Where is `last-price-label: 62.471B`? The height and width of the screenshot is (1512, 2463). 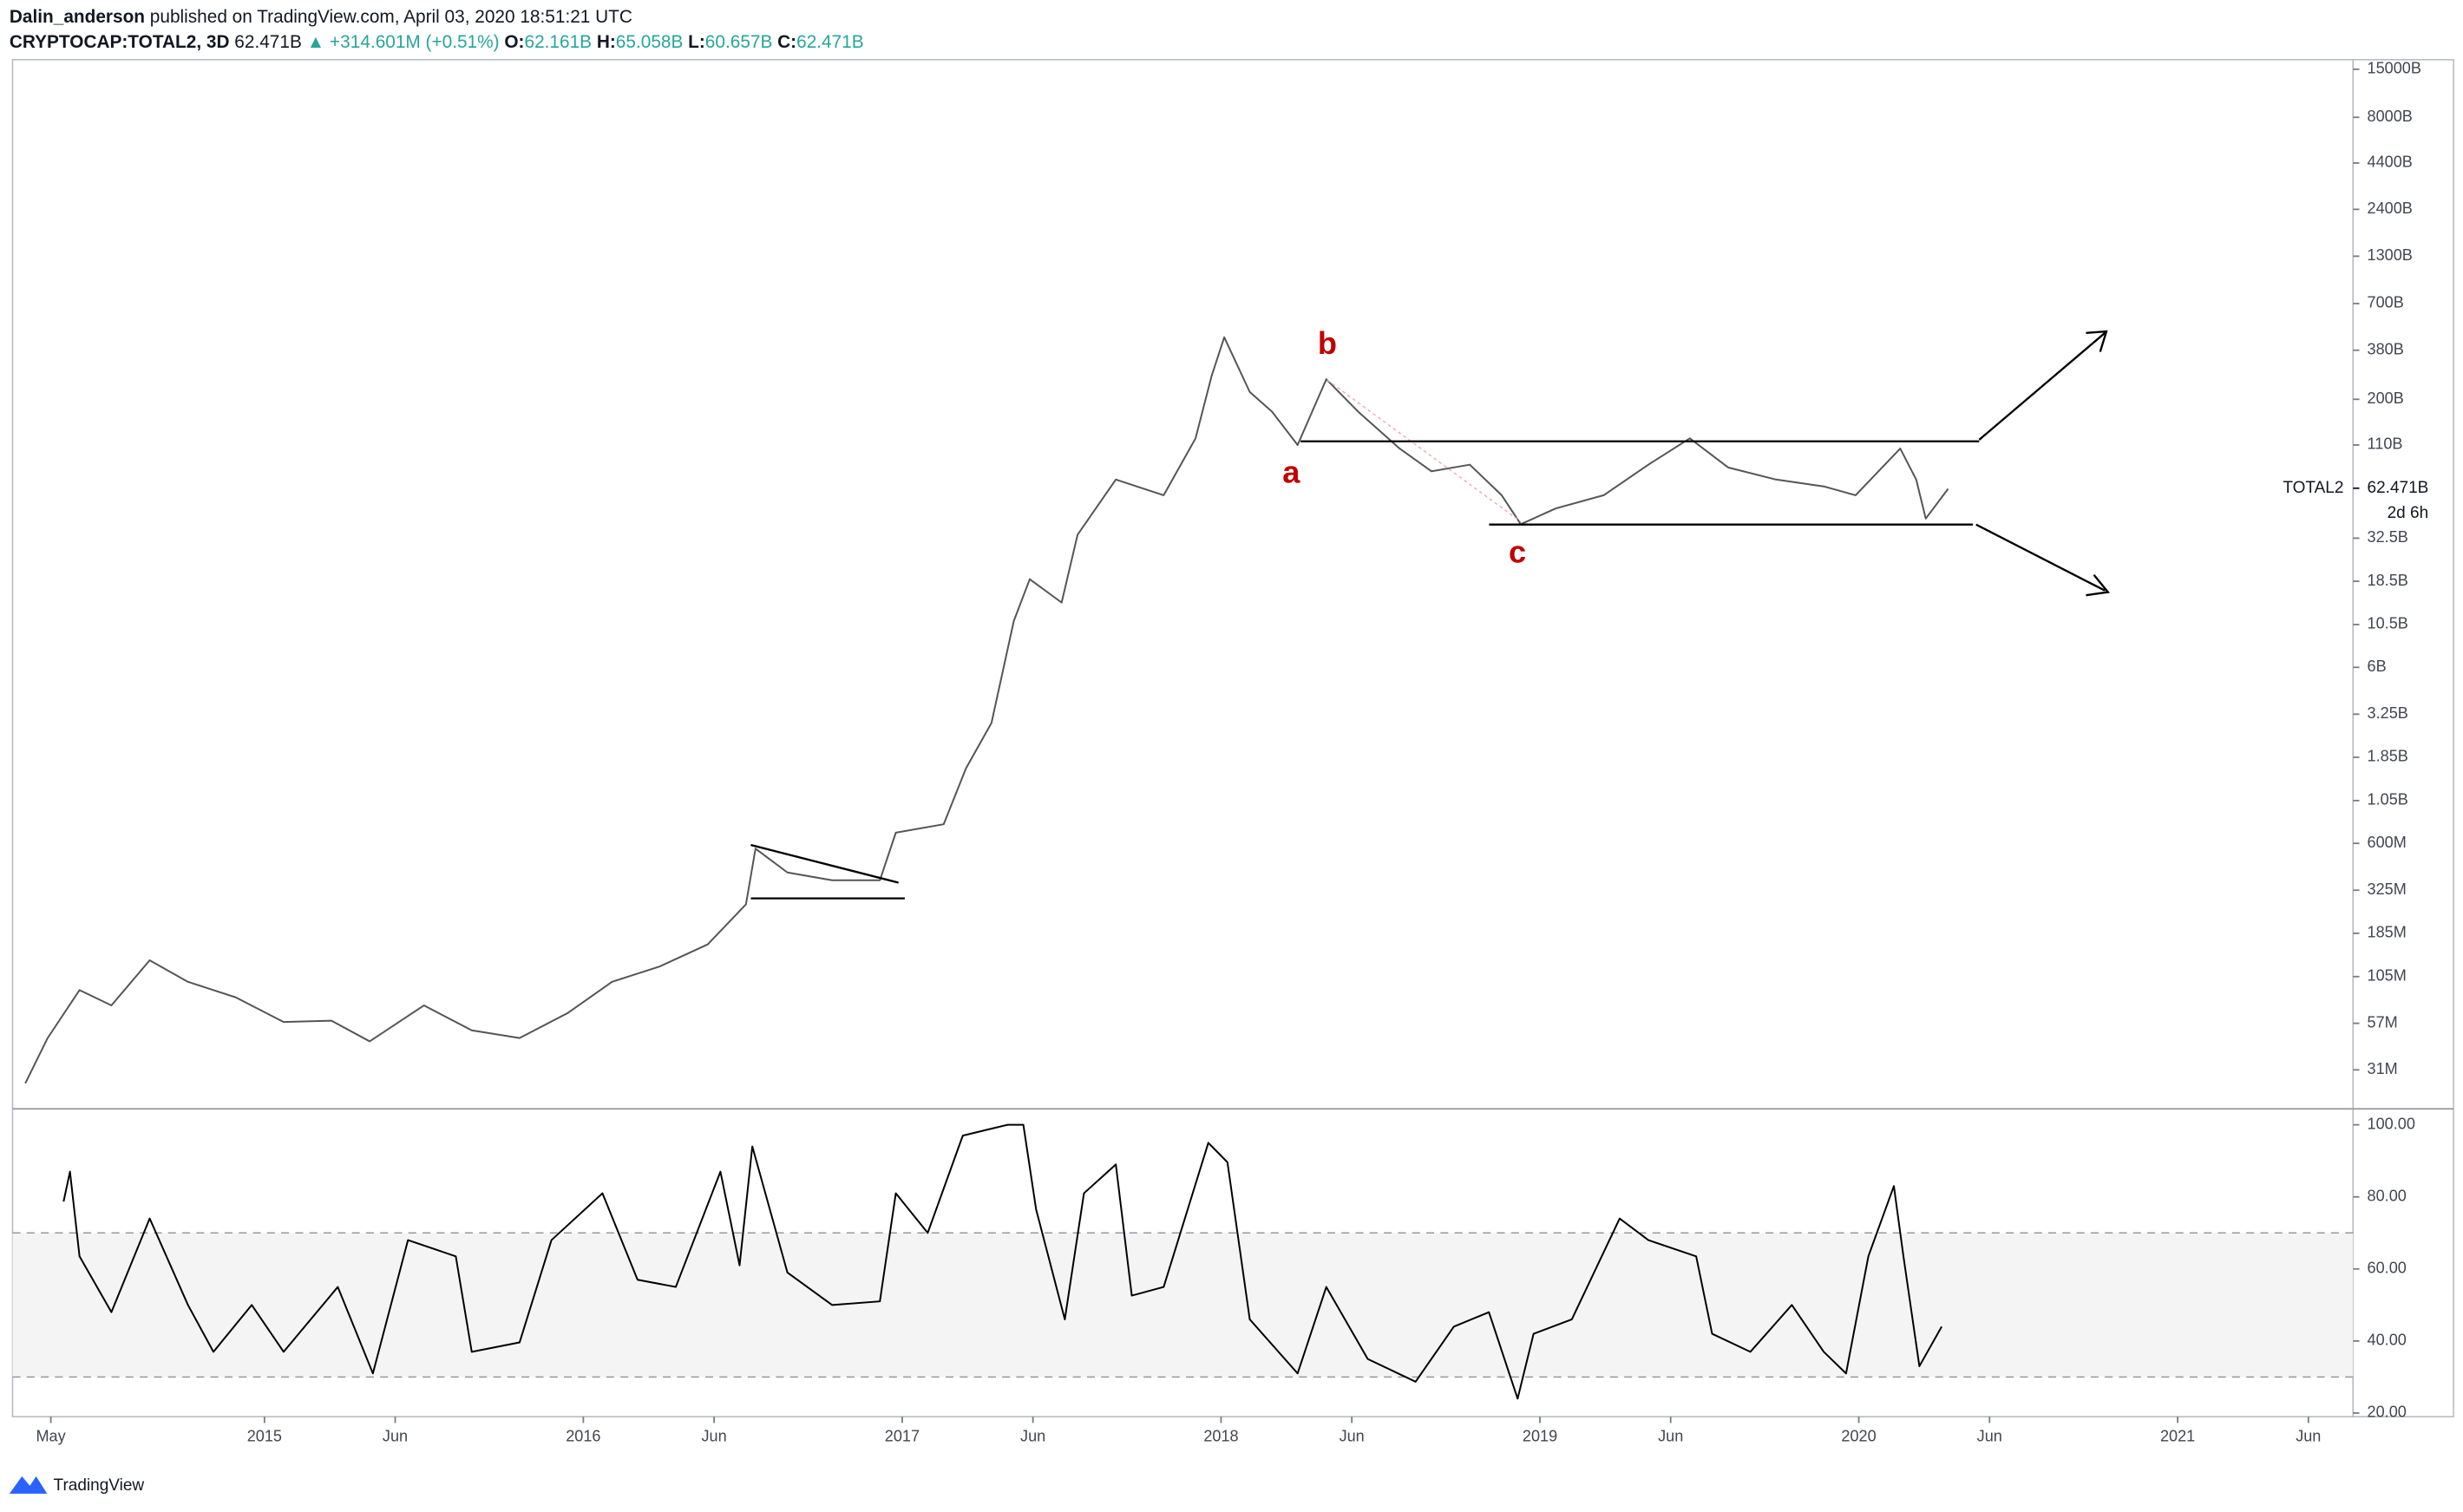
last-price-label: 62.471B is located at coordinates (2398, 488).